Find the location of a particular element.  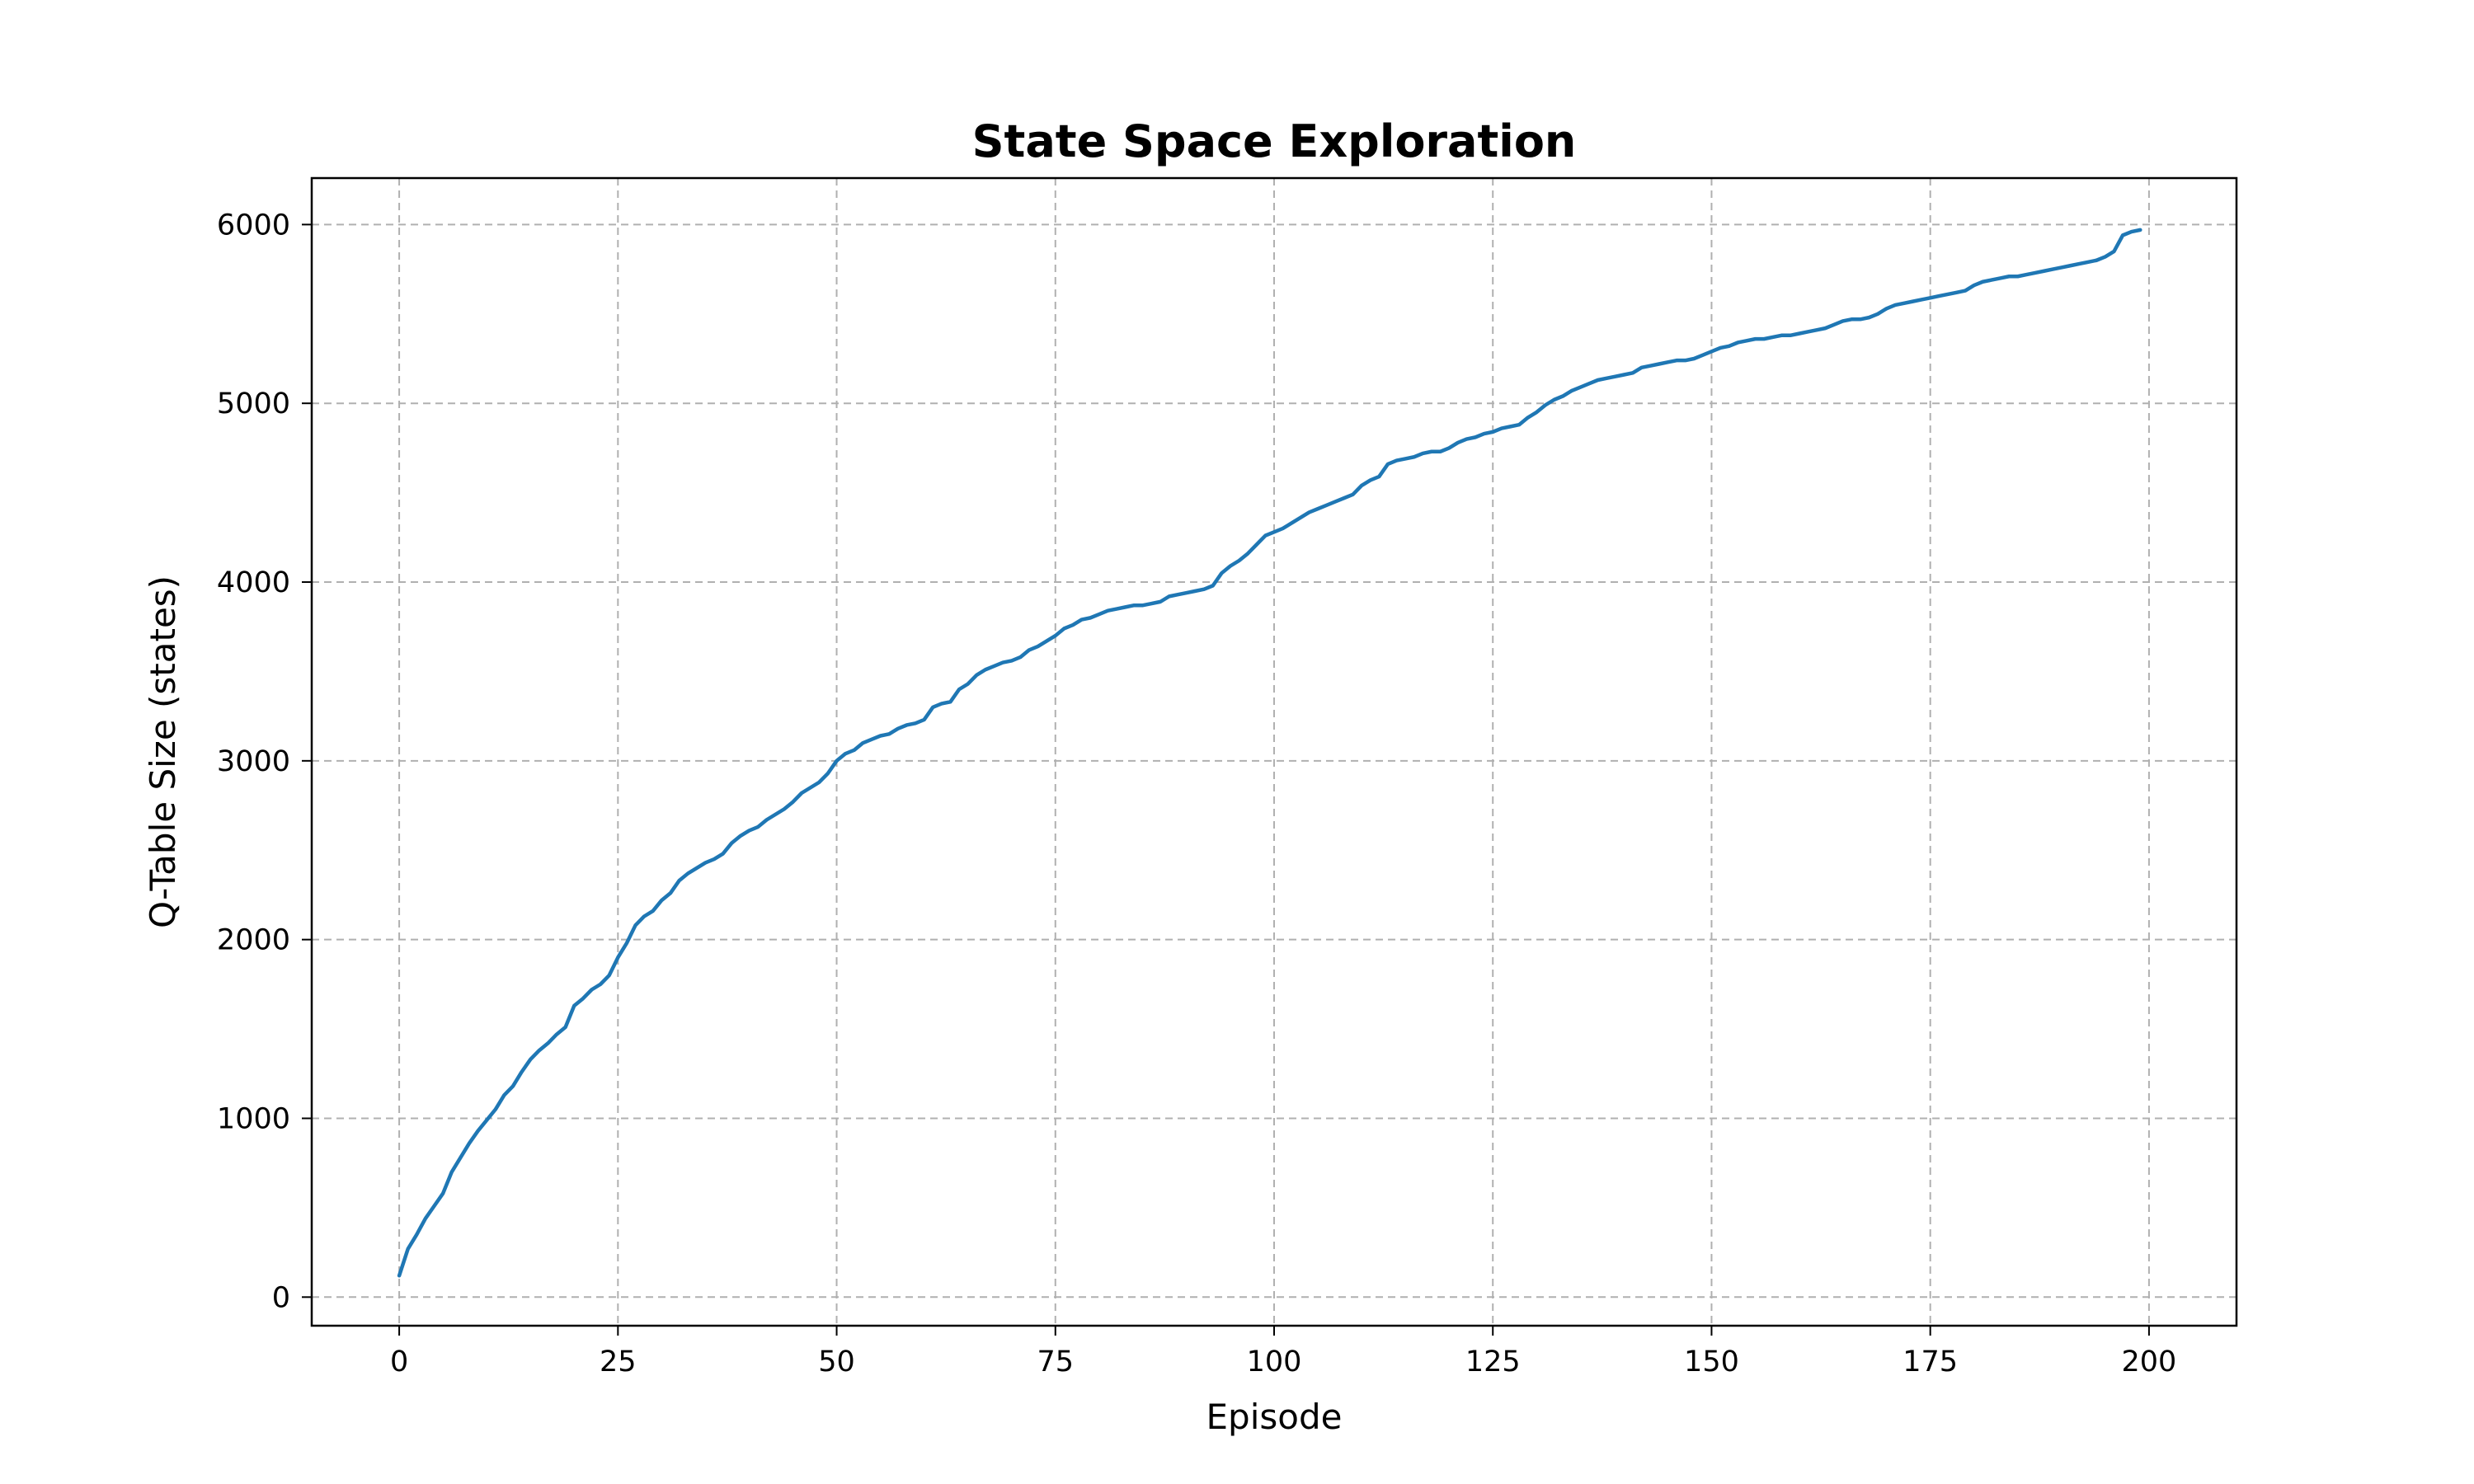

x-tick-label: 50 is located at coordinates (836, 1361).